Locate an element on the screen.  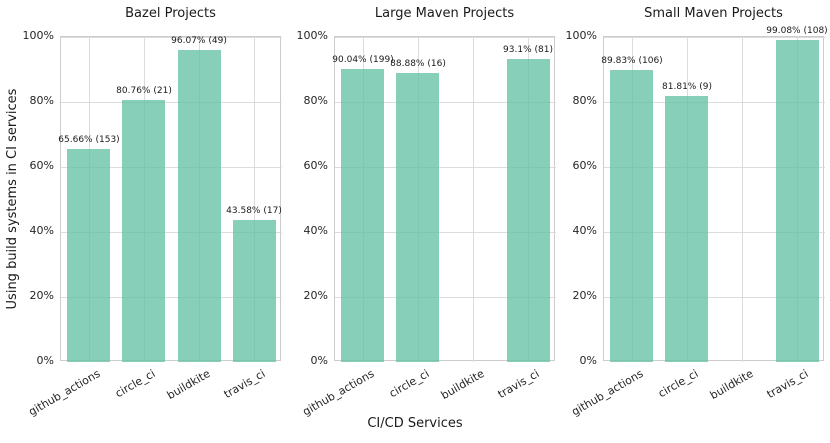
bar-value-label: 99.08% (108) is located at coordinates (797, 31).